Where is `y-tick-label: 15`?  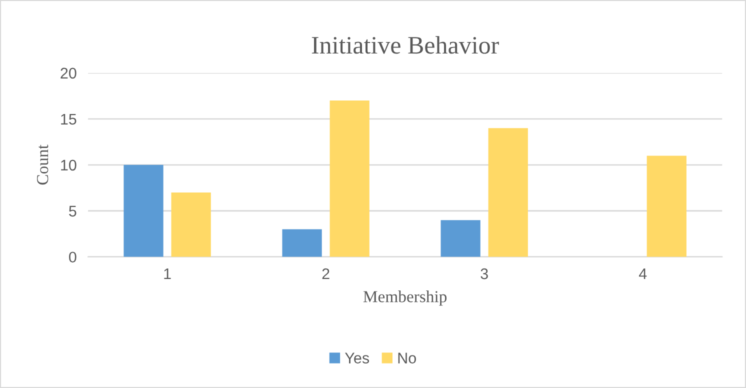 y-tick-label: 15 is located at coordinates (68, 119).